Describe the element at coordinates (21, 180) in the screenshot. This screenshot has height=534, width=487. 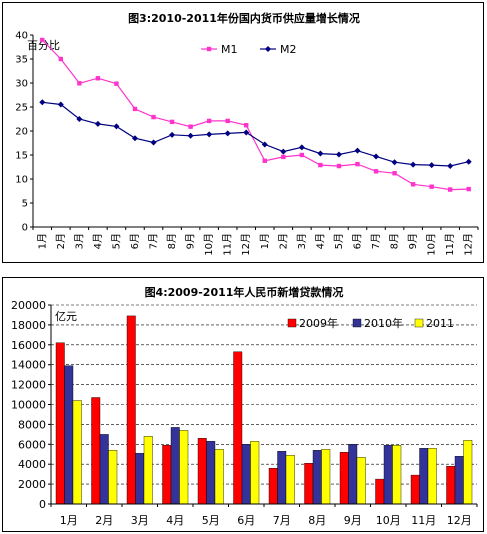
I see `y-tick-label: 10` at that location.